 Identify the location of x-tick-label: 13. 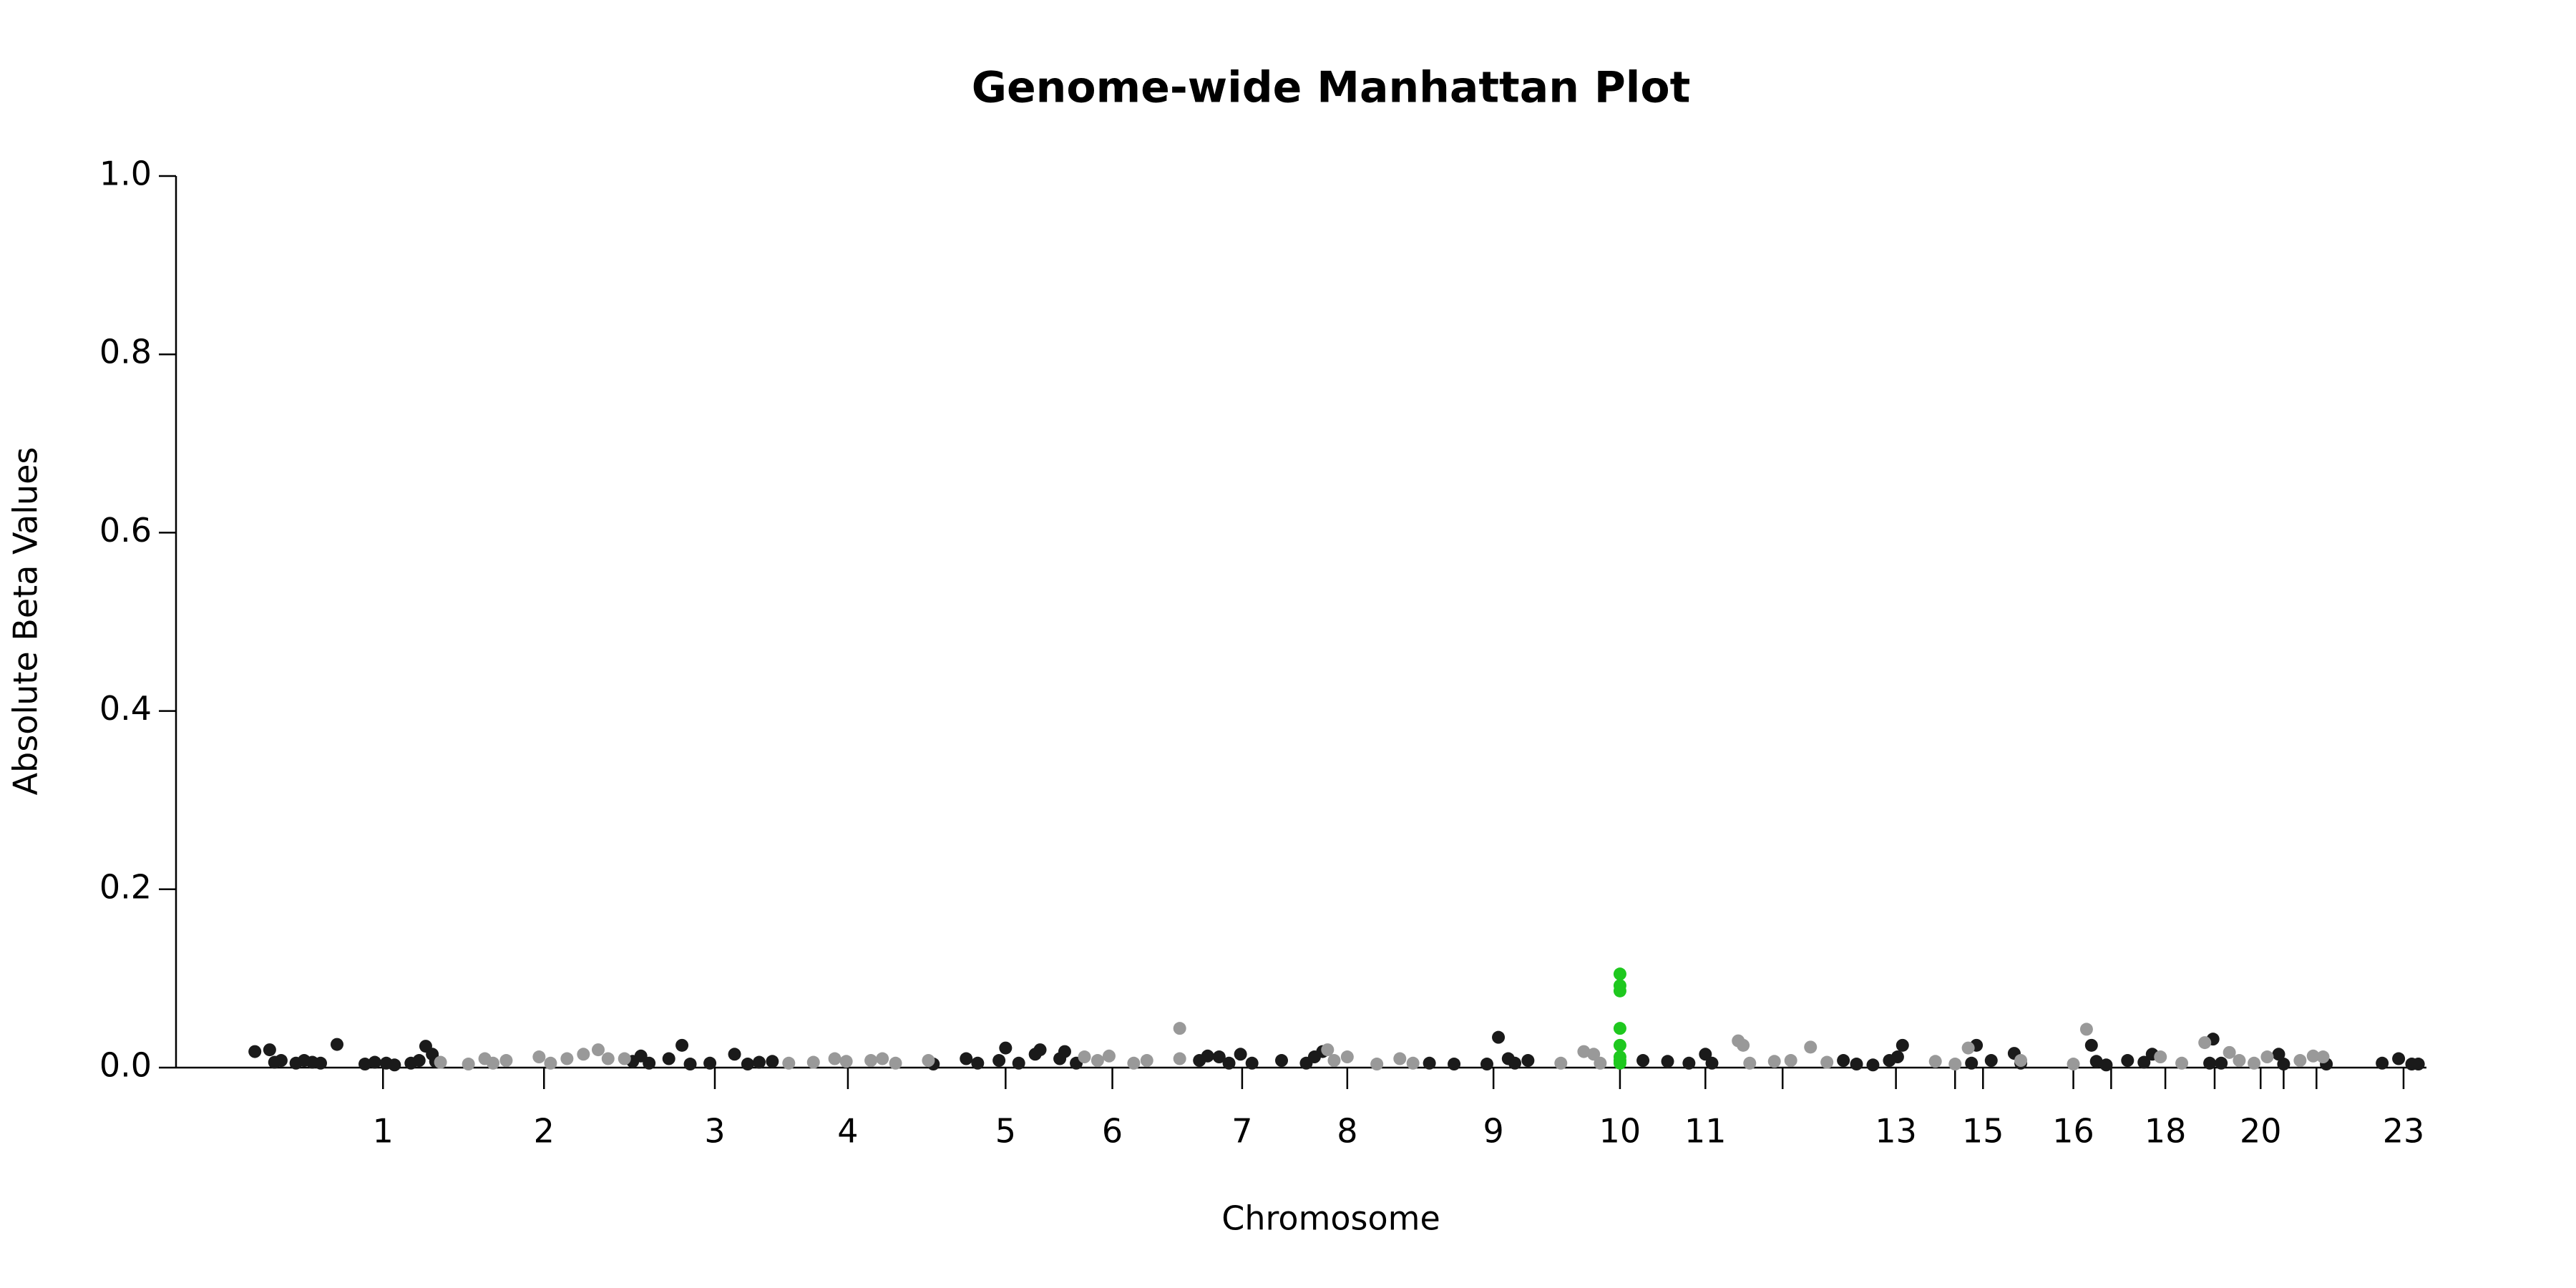
(1896, 1131).